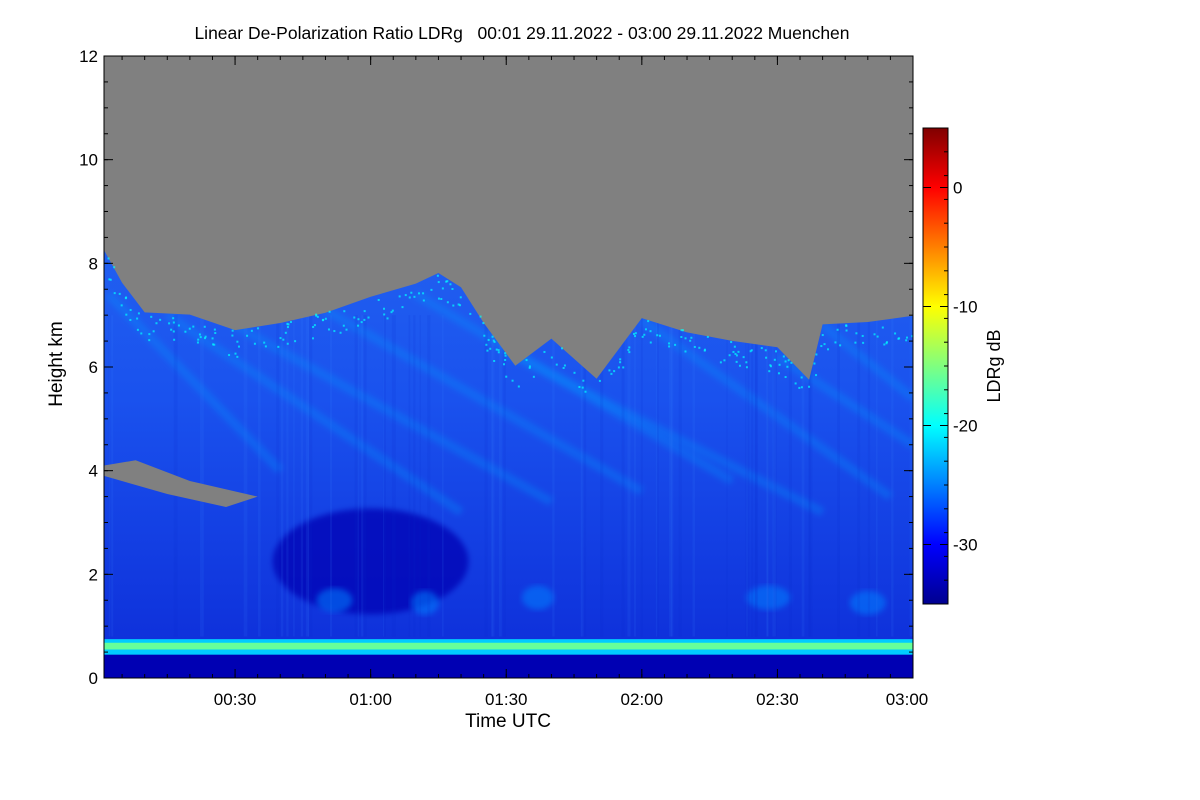  What do you see at coordinates (777, 699) in the screenshot?
I see `x-tick-label: 02:30` at bounding box center [777, 699].